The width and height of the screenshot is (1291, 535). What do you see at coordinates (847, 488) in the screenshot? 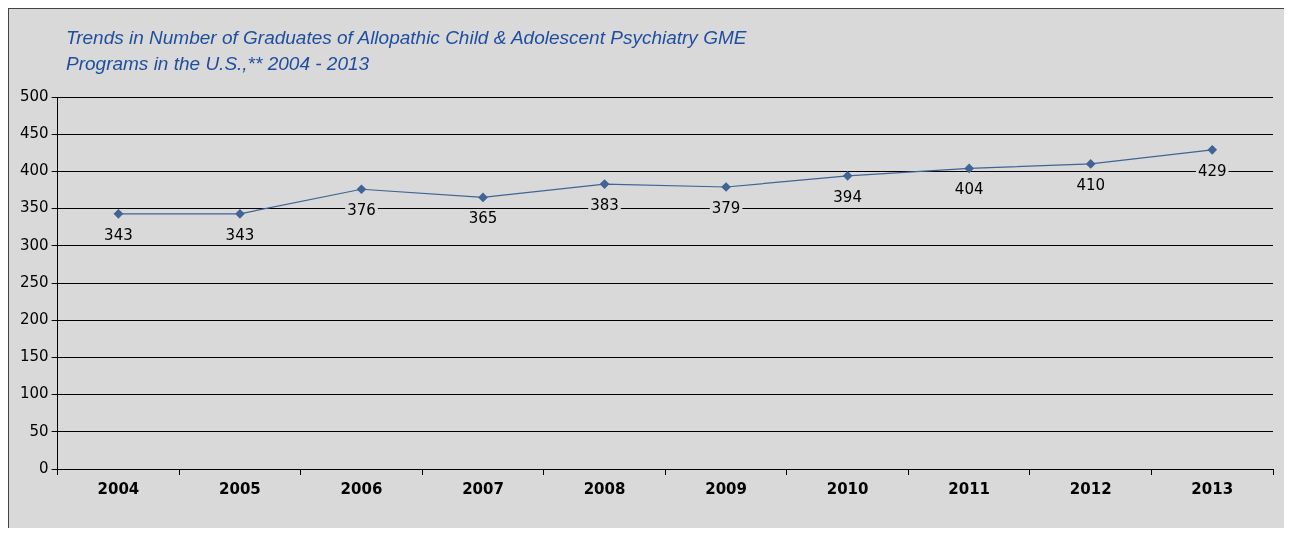
I see `x-tick-label: 2010` at bounding box center [847, 488].